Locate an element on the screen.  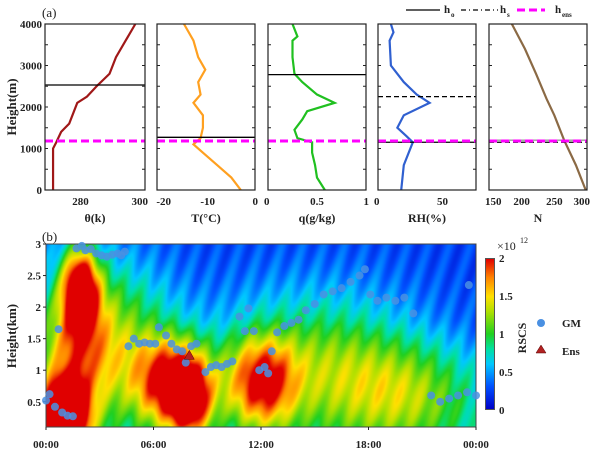
legend-ho-sub: o is located at coordinates (453, 15).